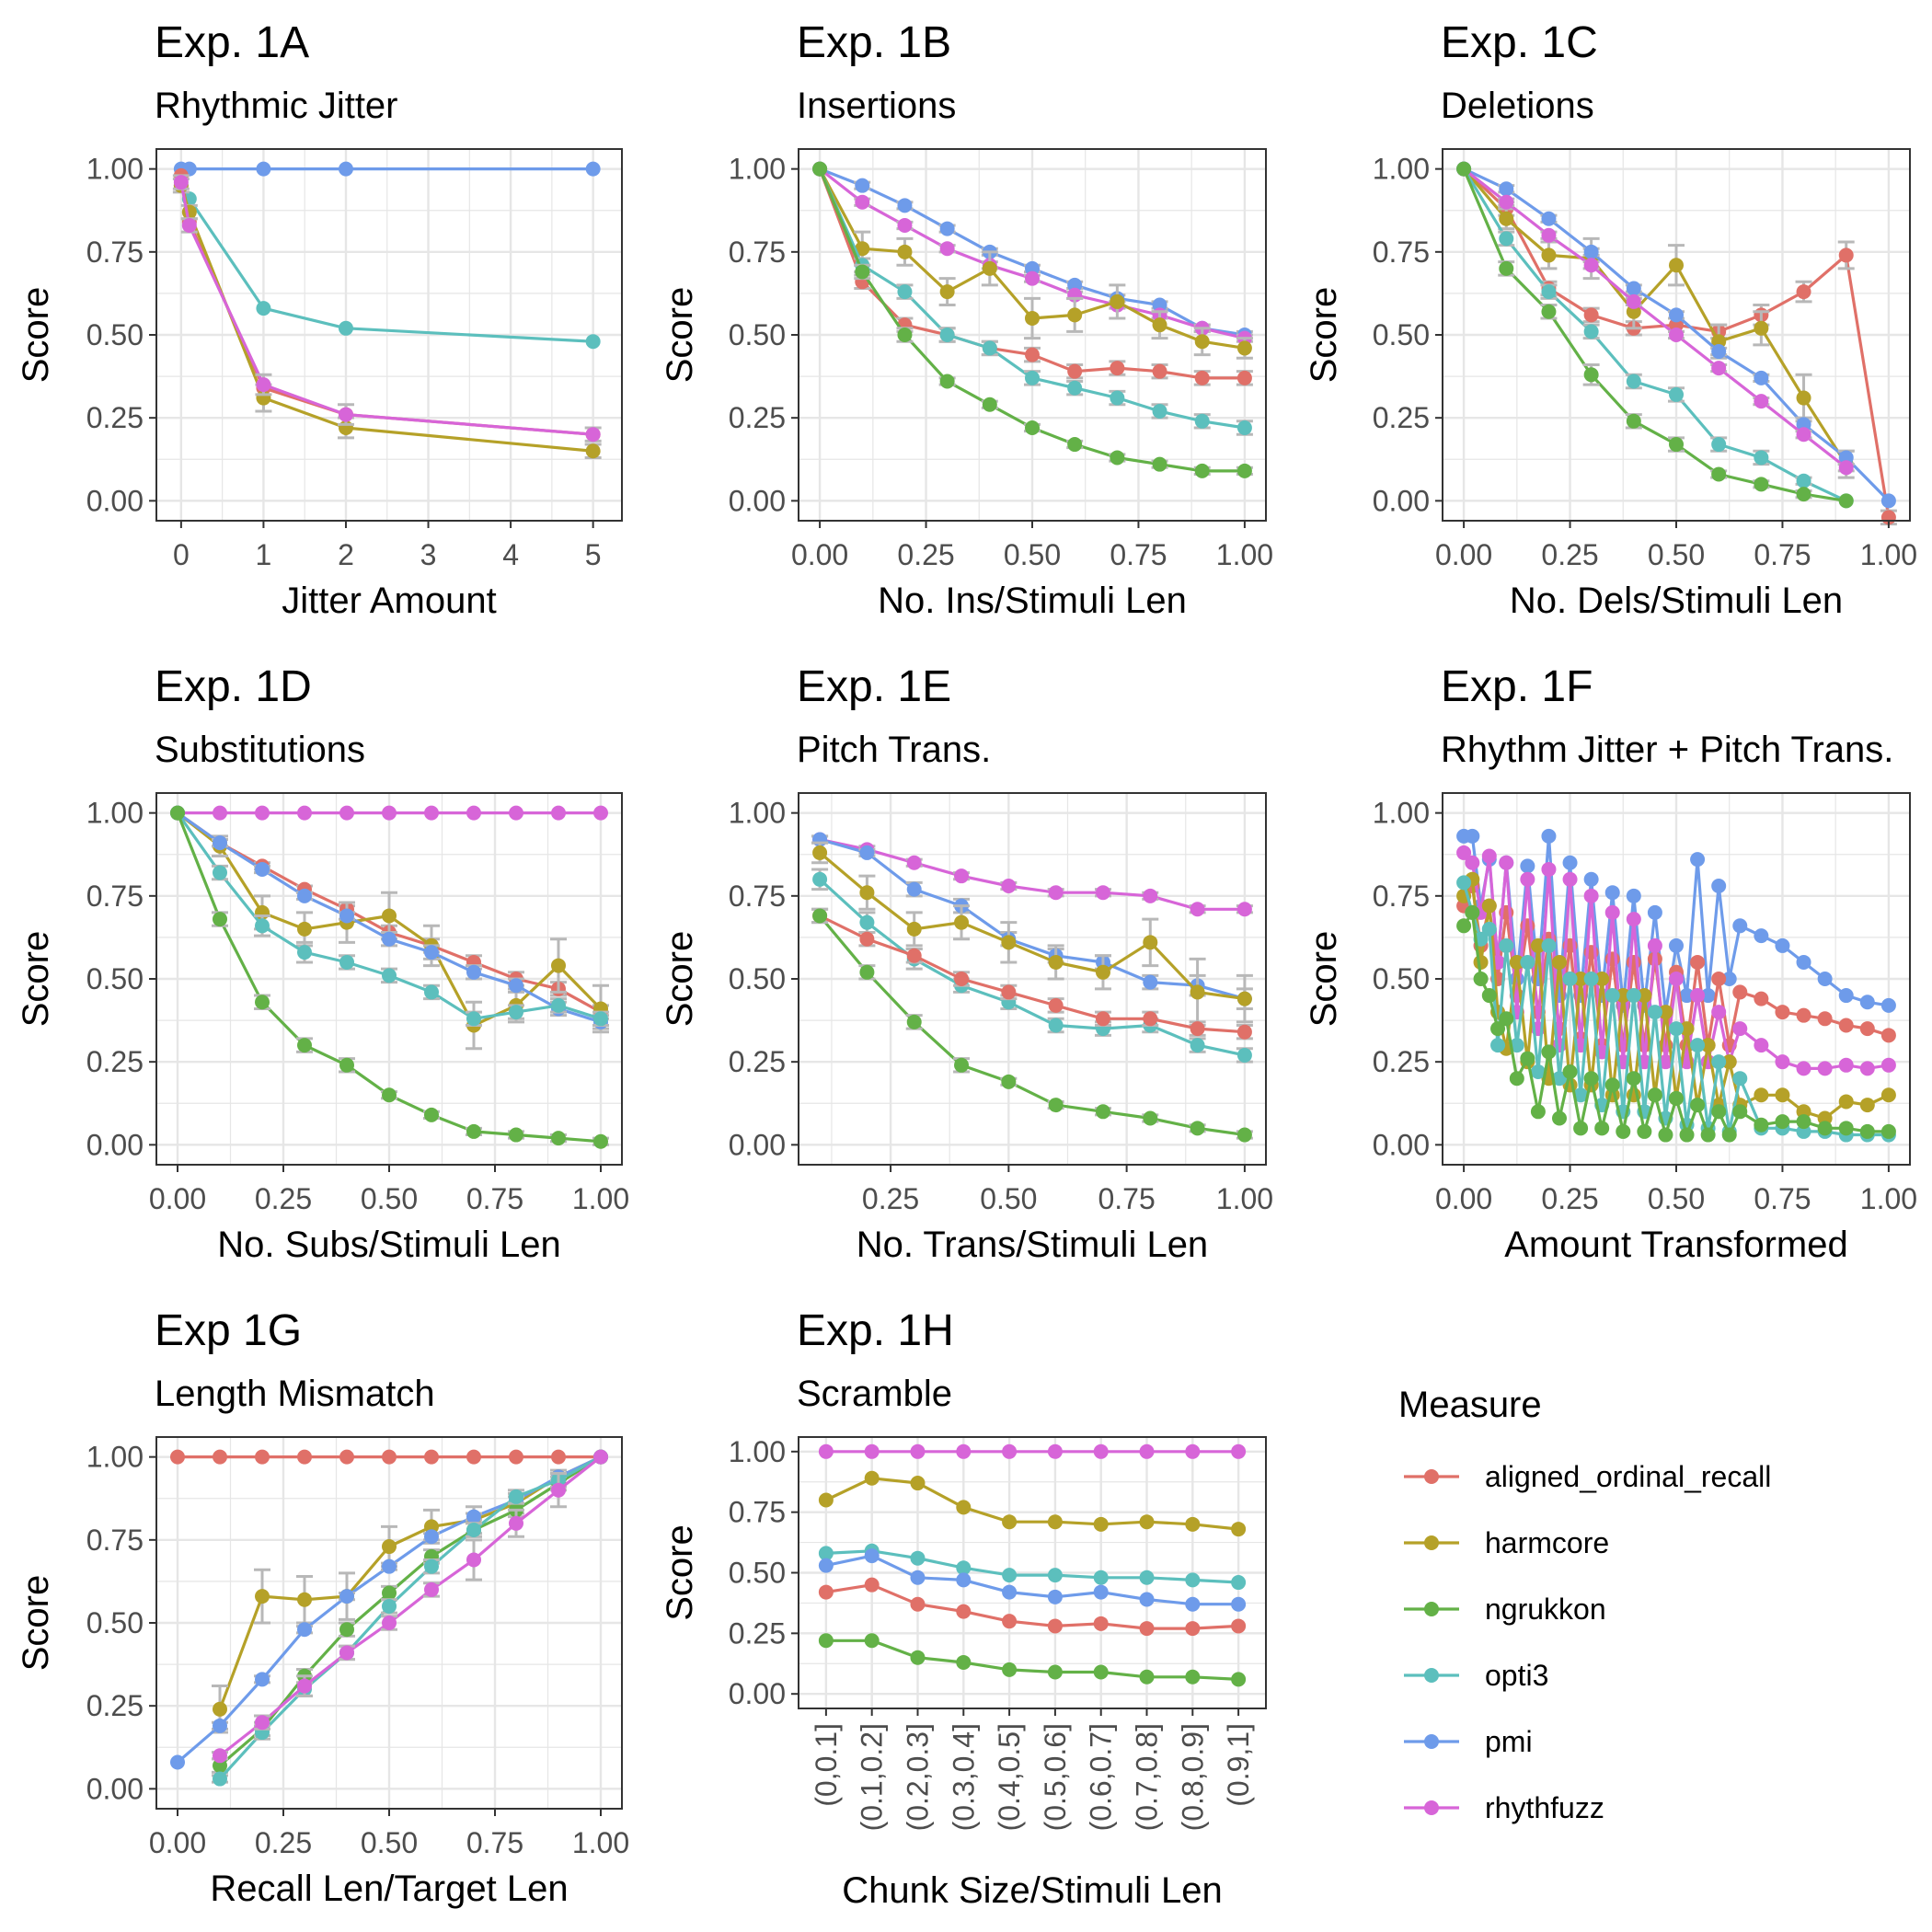 Image resolution: width=1932 pixels, height=1932 pixels. What do you see at coordinates (874, 42) in the screenshot?
I see `panel-title: Exp. 1B` at bounding box center [874, 42].